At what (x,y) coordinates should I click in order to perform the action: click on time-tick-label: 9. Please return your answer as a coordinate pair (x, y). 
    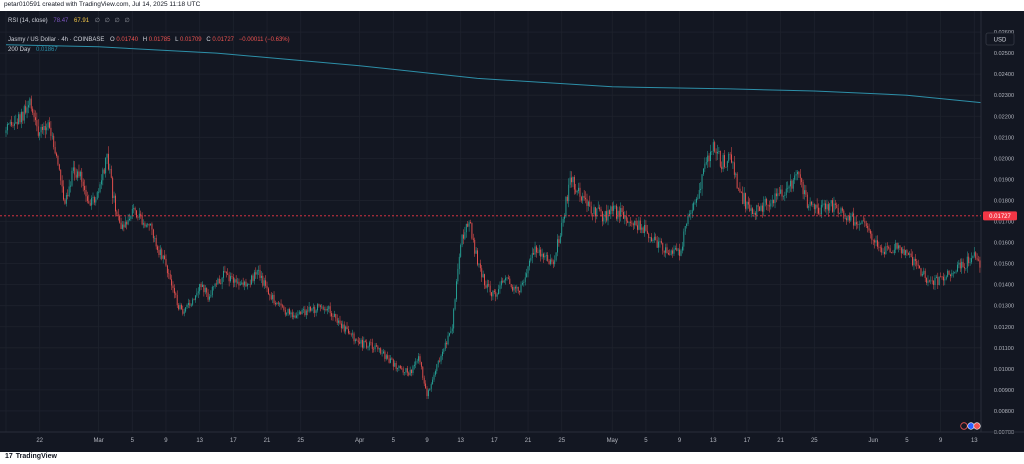
    Looking at the image, I should click on (680, 441).